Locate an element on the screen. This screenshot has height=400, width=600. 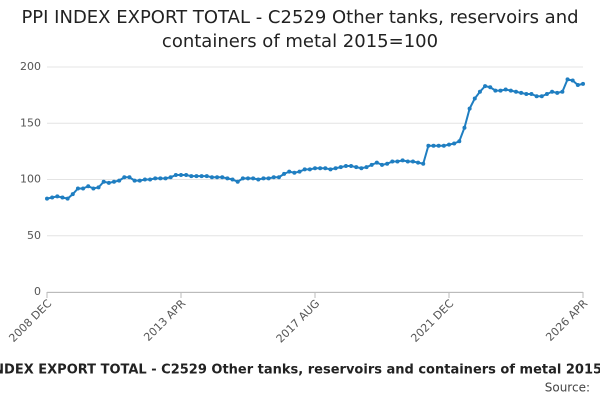
x-tick-label: 2026 APR is located at coordinates (566, 320).